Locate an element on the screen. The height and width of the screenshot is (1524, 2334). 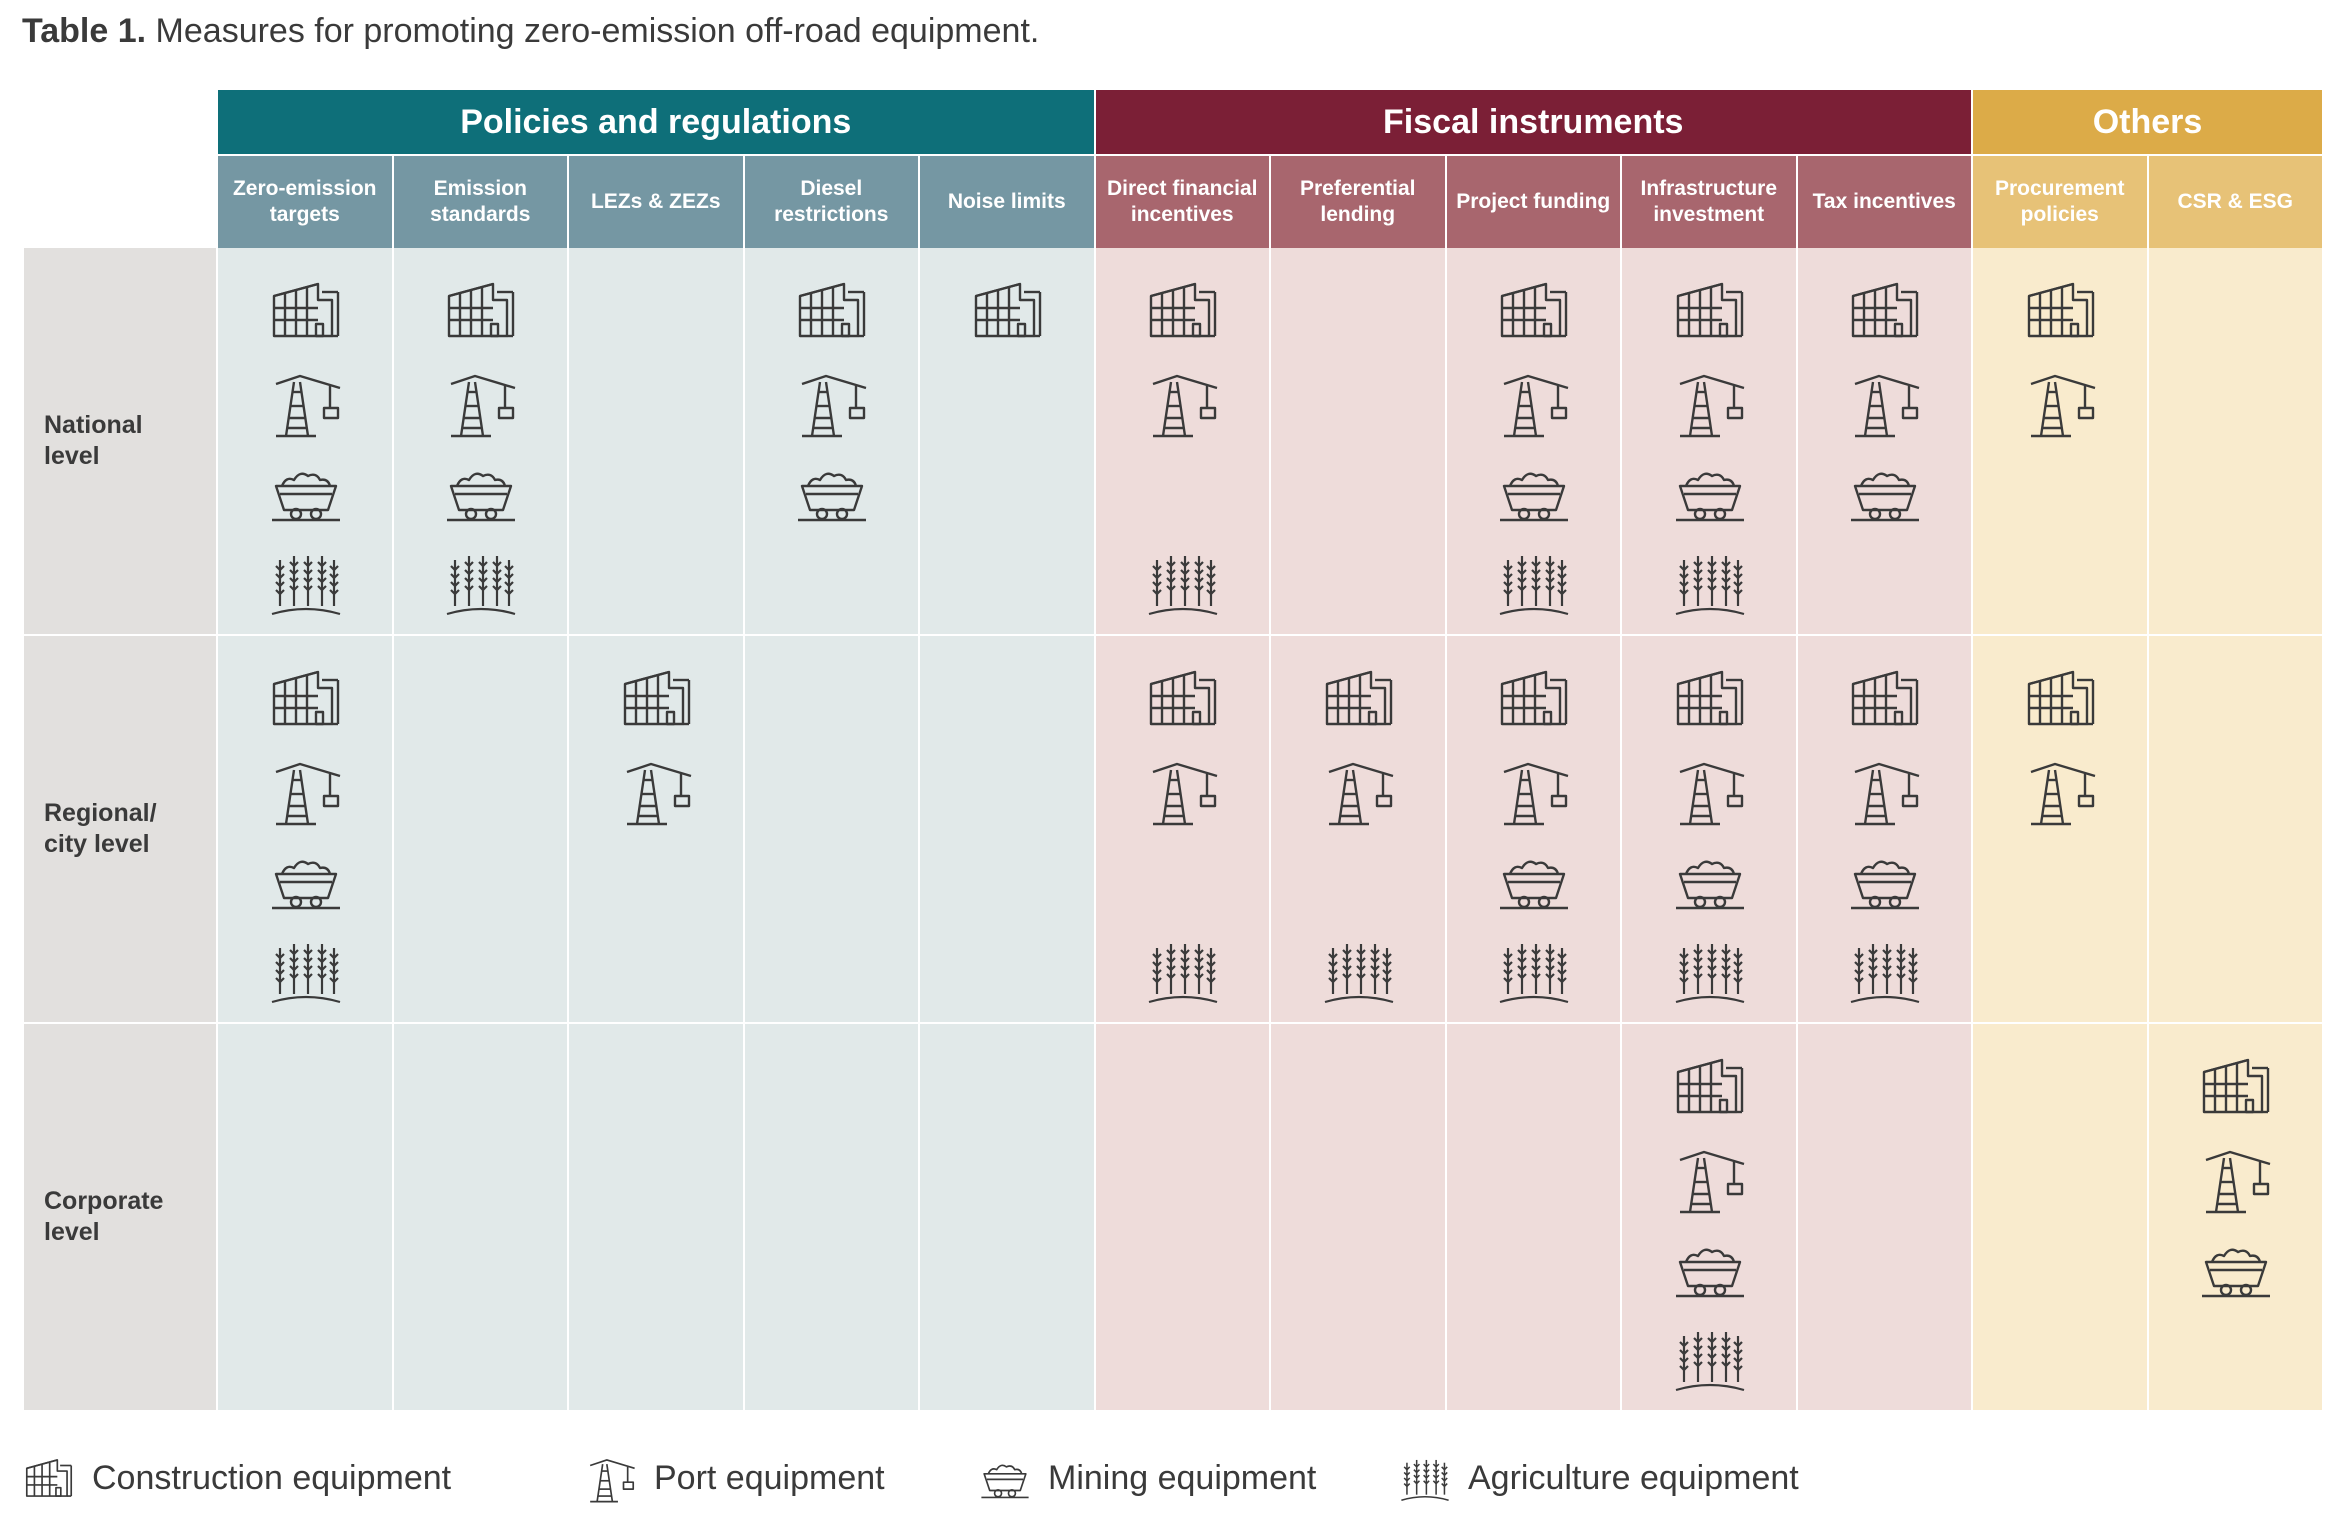
legend-item: Mining equipment is located at coordinates (1148, 1478).